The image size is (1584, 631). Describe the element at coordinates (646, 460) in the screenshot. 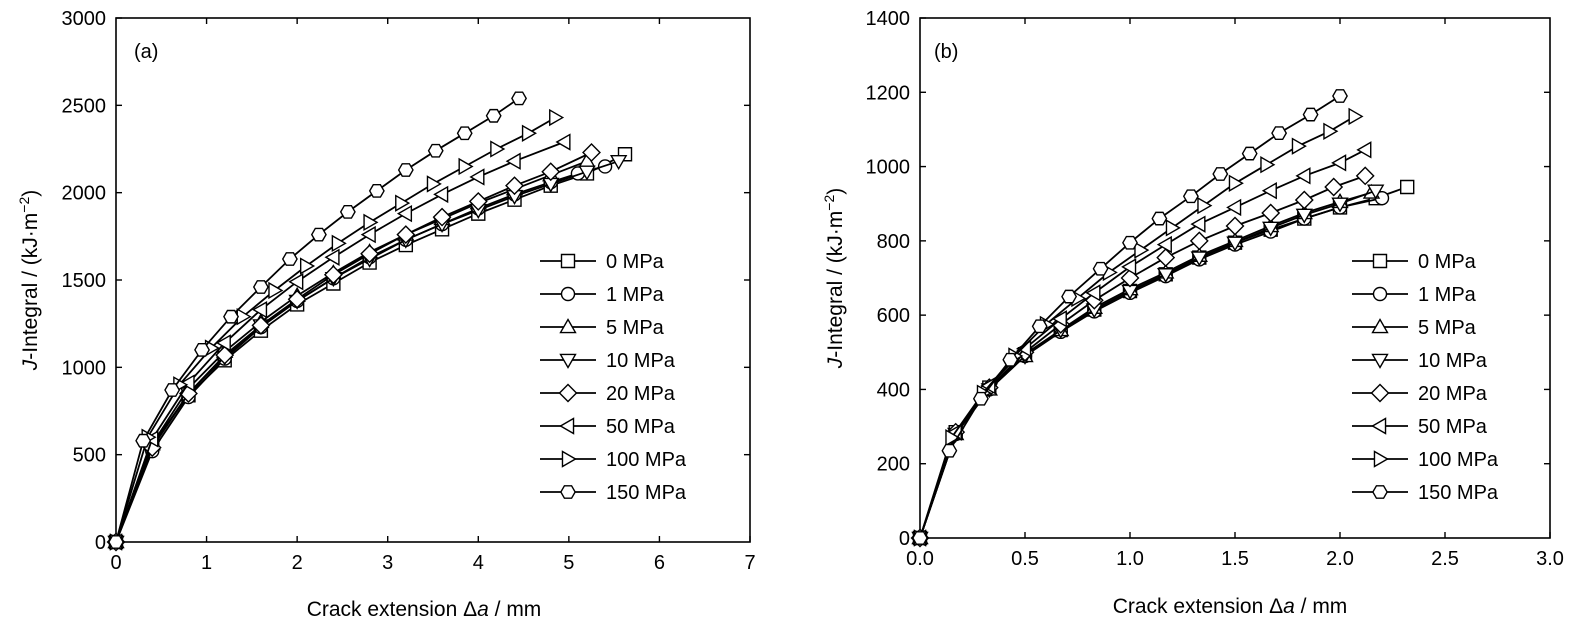

I see `legend-label-a-6: 100 MPa` at that location.